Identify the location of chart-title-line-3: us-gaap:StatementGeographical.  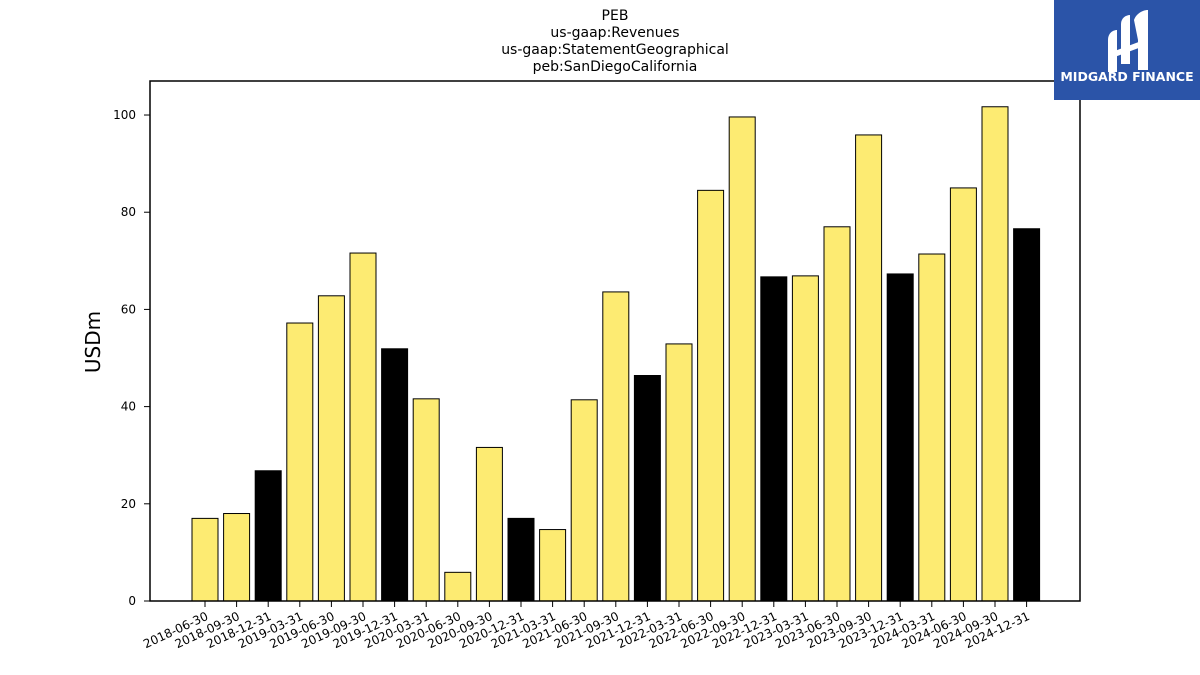
(615, 50).